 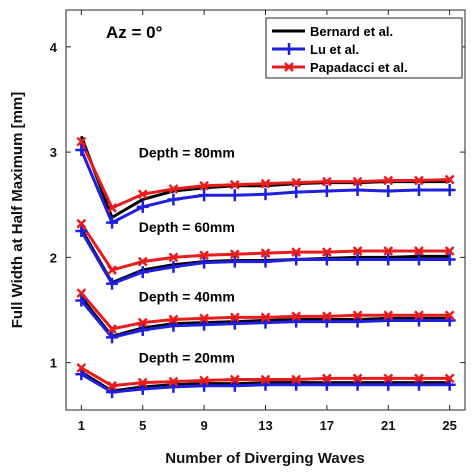 What do you see at coordinates (327, 425) in the screenshot?
I see `x-tick-label: 17` at bounding box center [327, 425].